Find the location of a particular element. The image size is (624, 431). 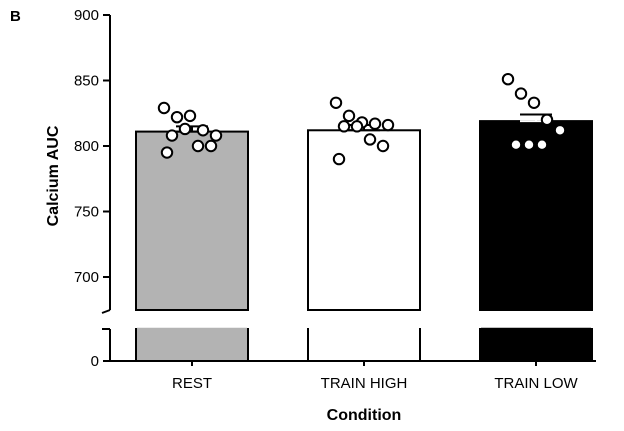

y-tick-labels: 700 750 800 850 900 0 is located at coordinates (86, 188).